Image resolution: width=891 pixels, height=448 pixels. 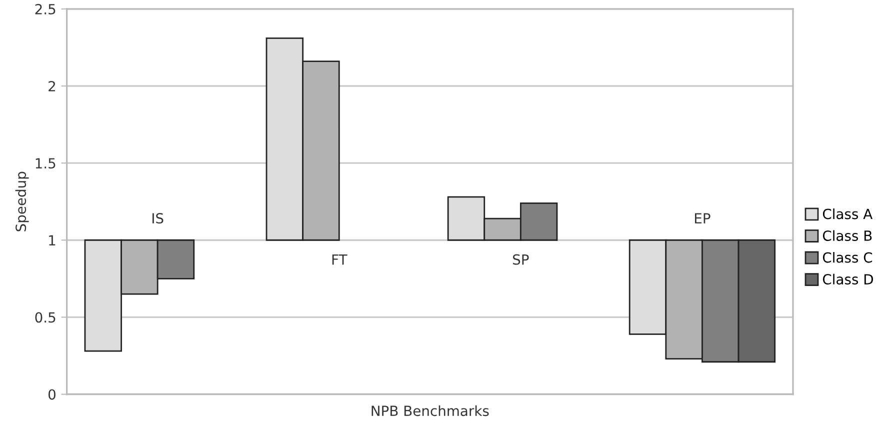 What do you see at coordinates (45, 317) in the screenshot?
I see `y-tick-label: 0.5` at bounding box center [45, 317].